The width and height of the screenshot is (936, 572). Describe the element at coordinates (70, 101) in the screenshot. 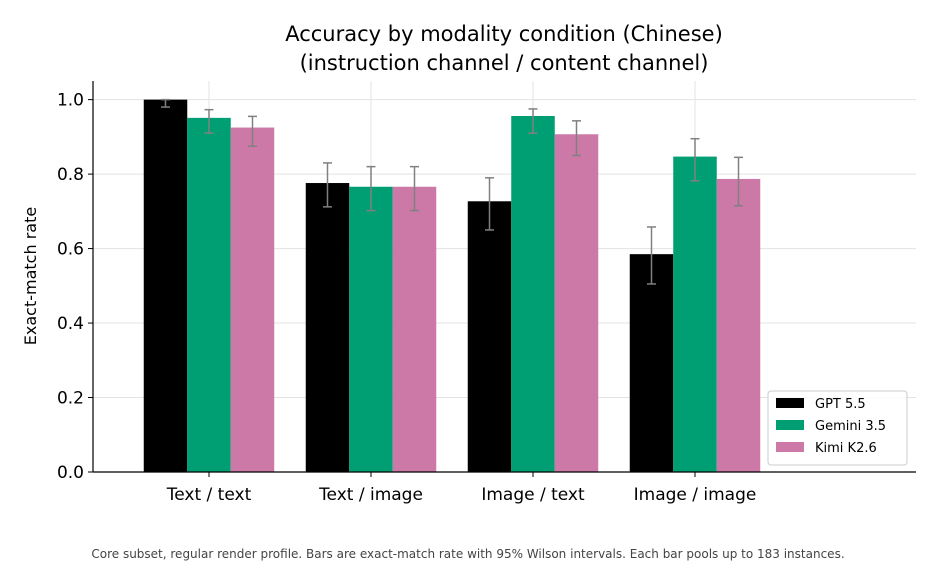

I see `y-tick-label: 1.0` at that location.